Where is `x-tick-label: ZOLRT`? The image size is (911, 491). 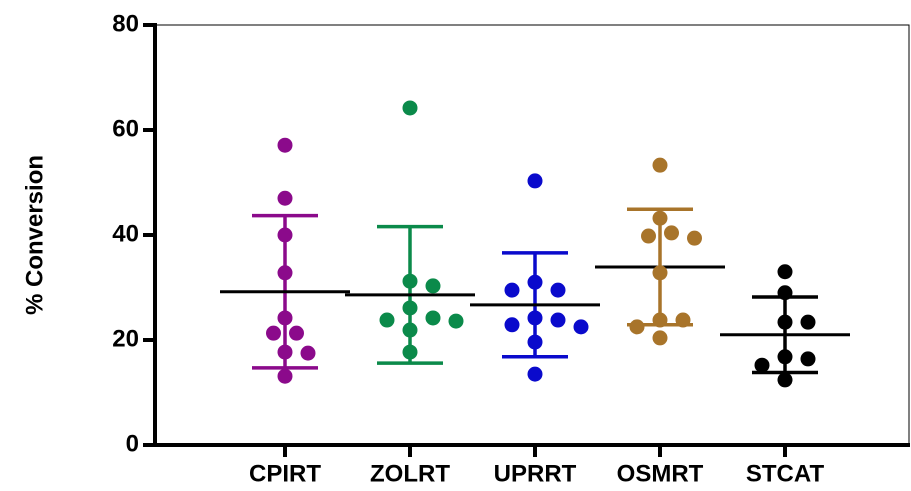 x-tick-label: ZOLRT is located at coordinates (410, 473).